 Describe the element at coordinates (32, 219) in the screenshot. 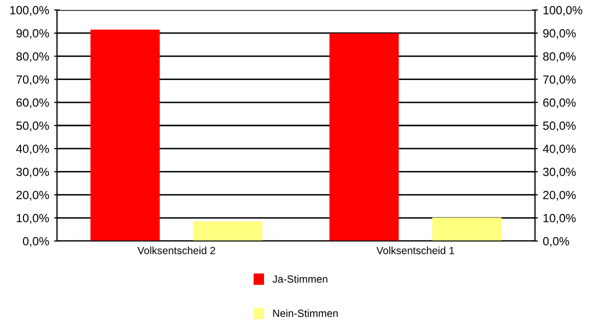

I see `y-tick-label: 10,0%` at that location.